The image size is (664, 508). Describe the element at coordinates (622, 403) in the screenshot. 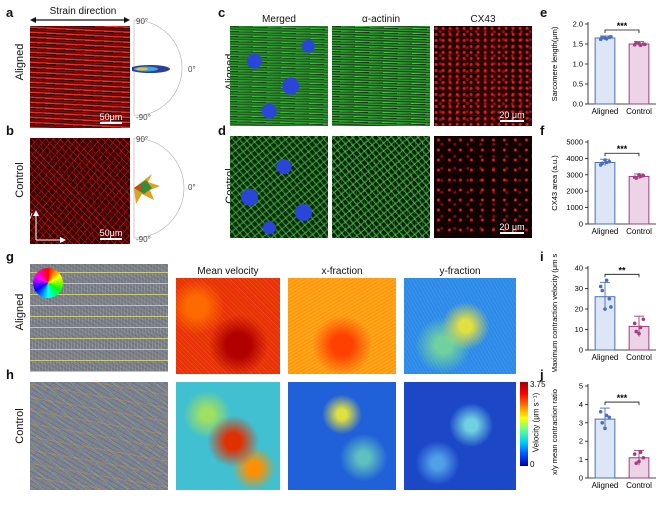

I see `chart-j-sig-bracket` at that location.